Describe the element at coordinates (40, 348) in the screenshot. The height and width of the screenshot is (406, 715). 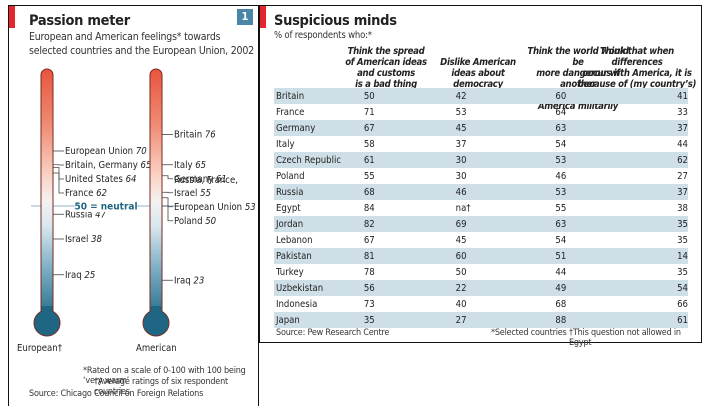
I see `thermometer-name: European†` at that location.